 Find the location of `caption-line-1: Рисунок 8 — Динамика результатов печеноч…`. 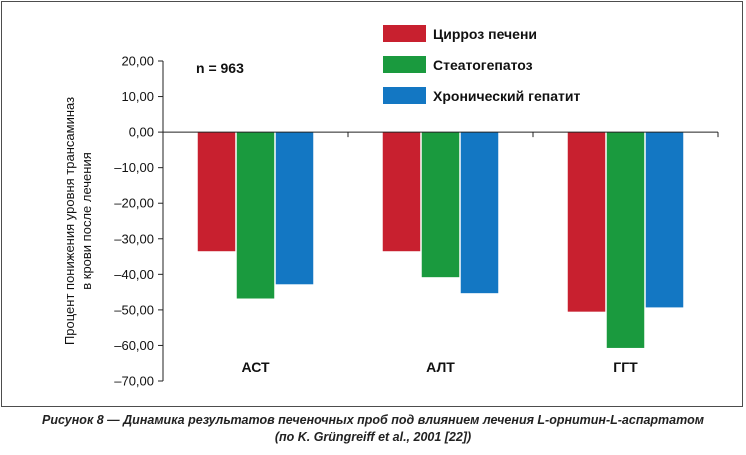

caption-line-1: Рисунок 8 — Динамика результатов печеноч… is located at coordinates (373, 420).